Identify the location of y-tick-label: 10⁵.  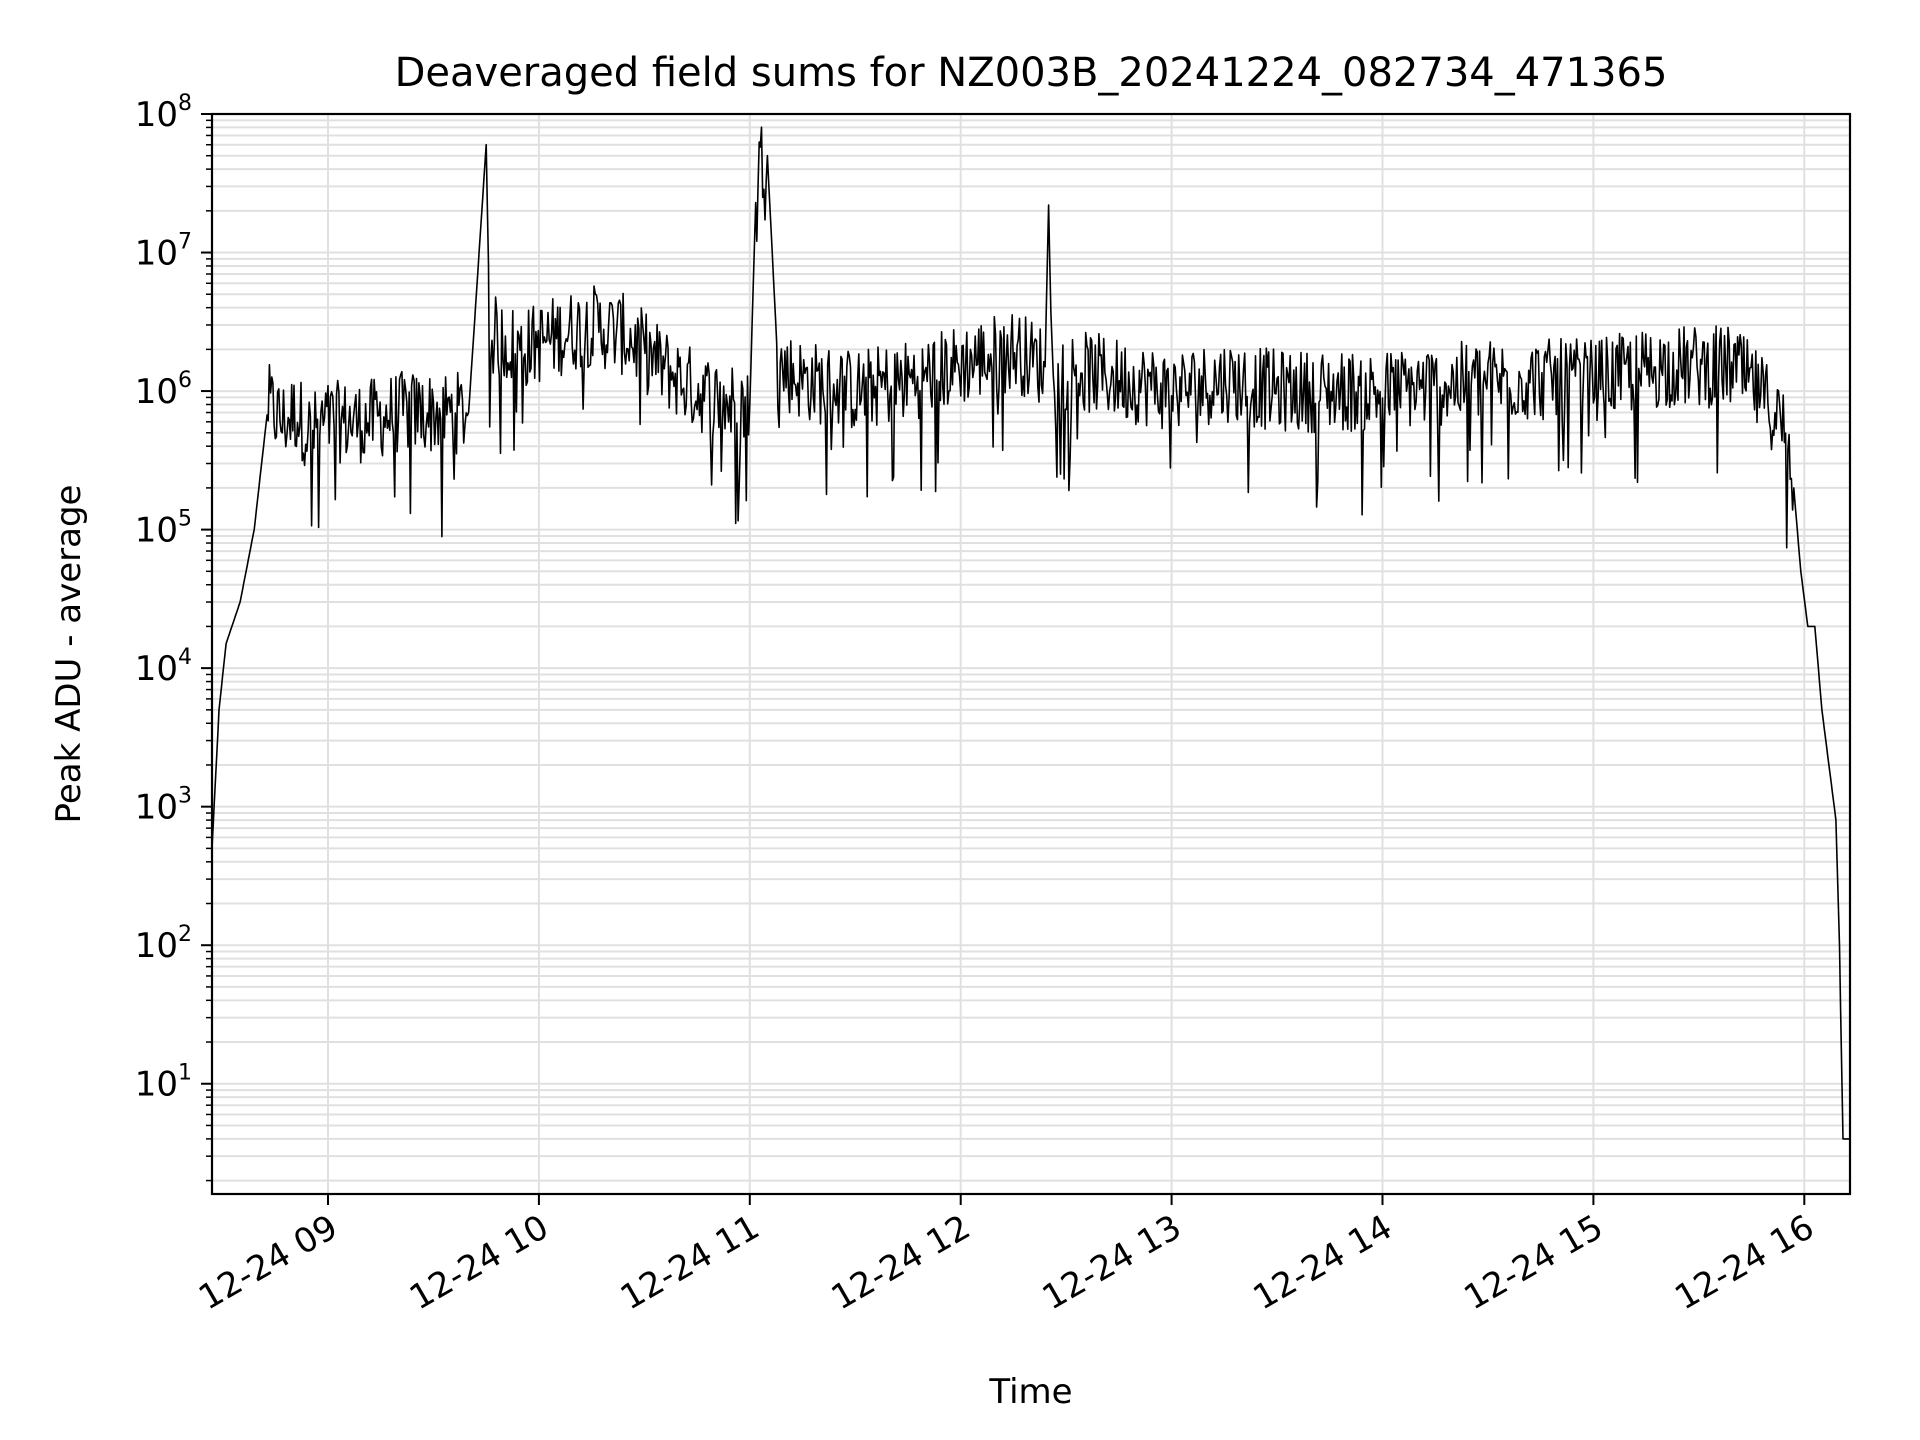
(163, 529).